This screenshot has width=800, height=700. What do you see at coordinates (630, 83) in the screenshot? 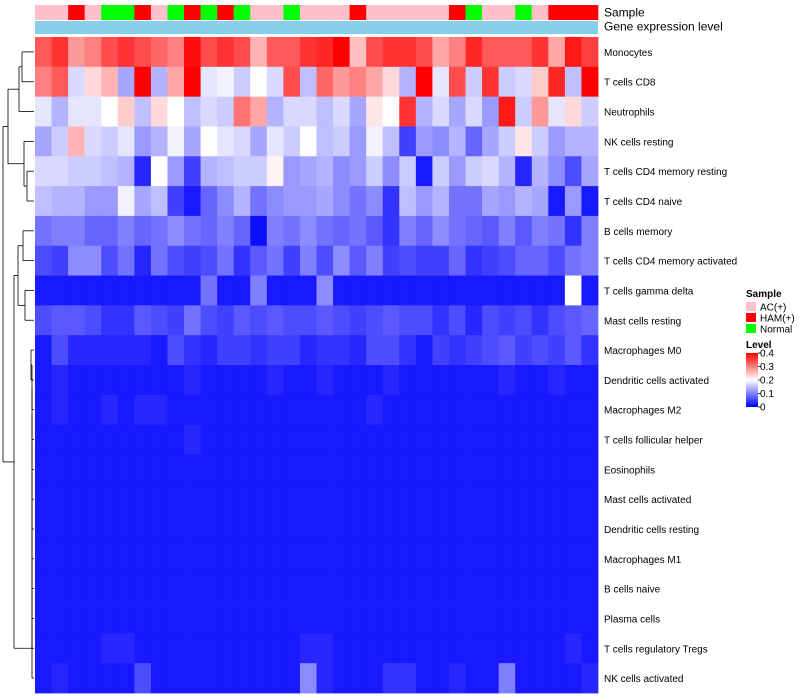
I see `row-label: T cells CD8` at bounding box center [630, 83].